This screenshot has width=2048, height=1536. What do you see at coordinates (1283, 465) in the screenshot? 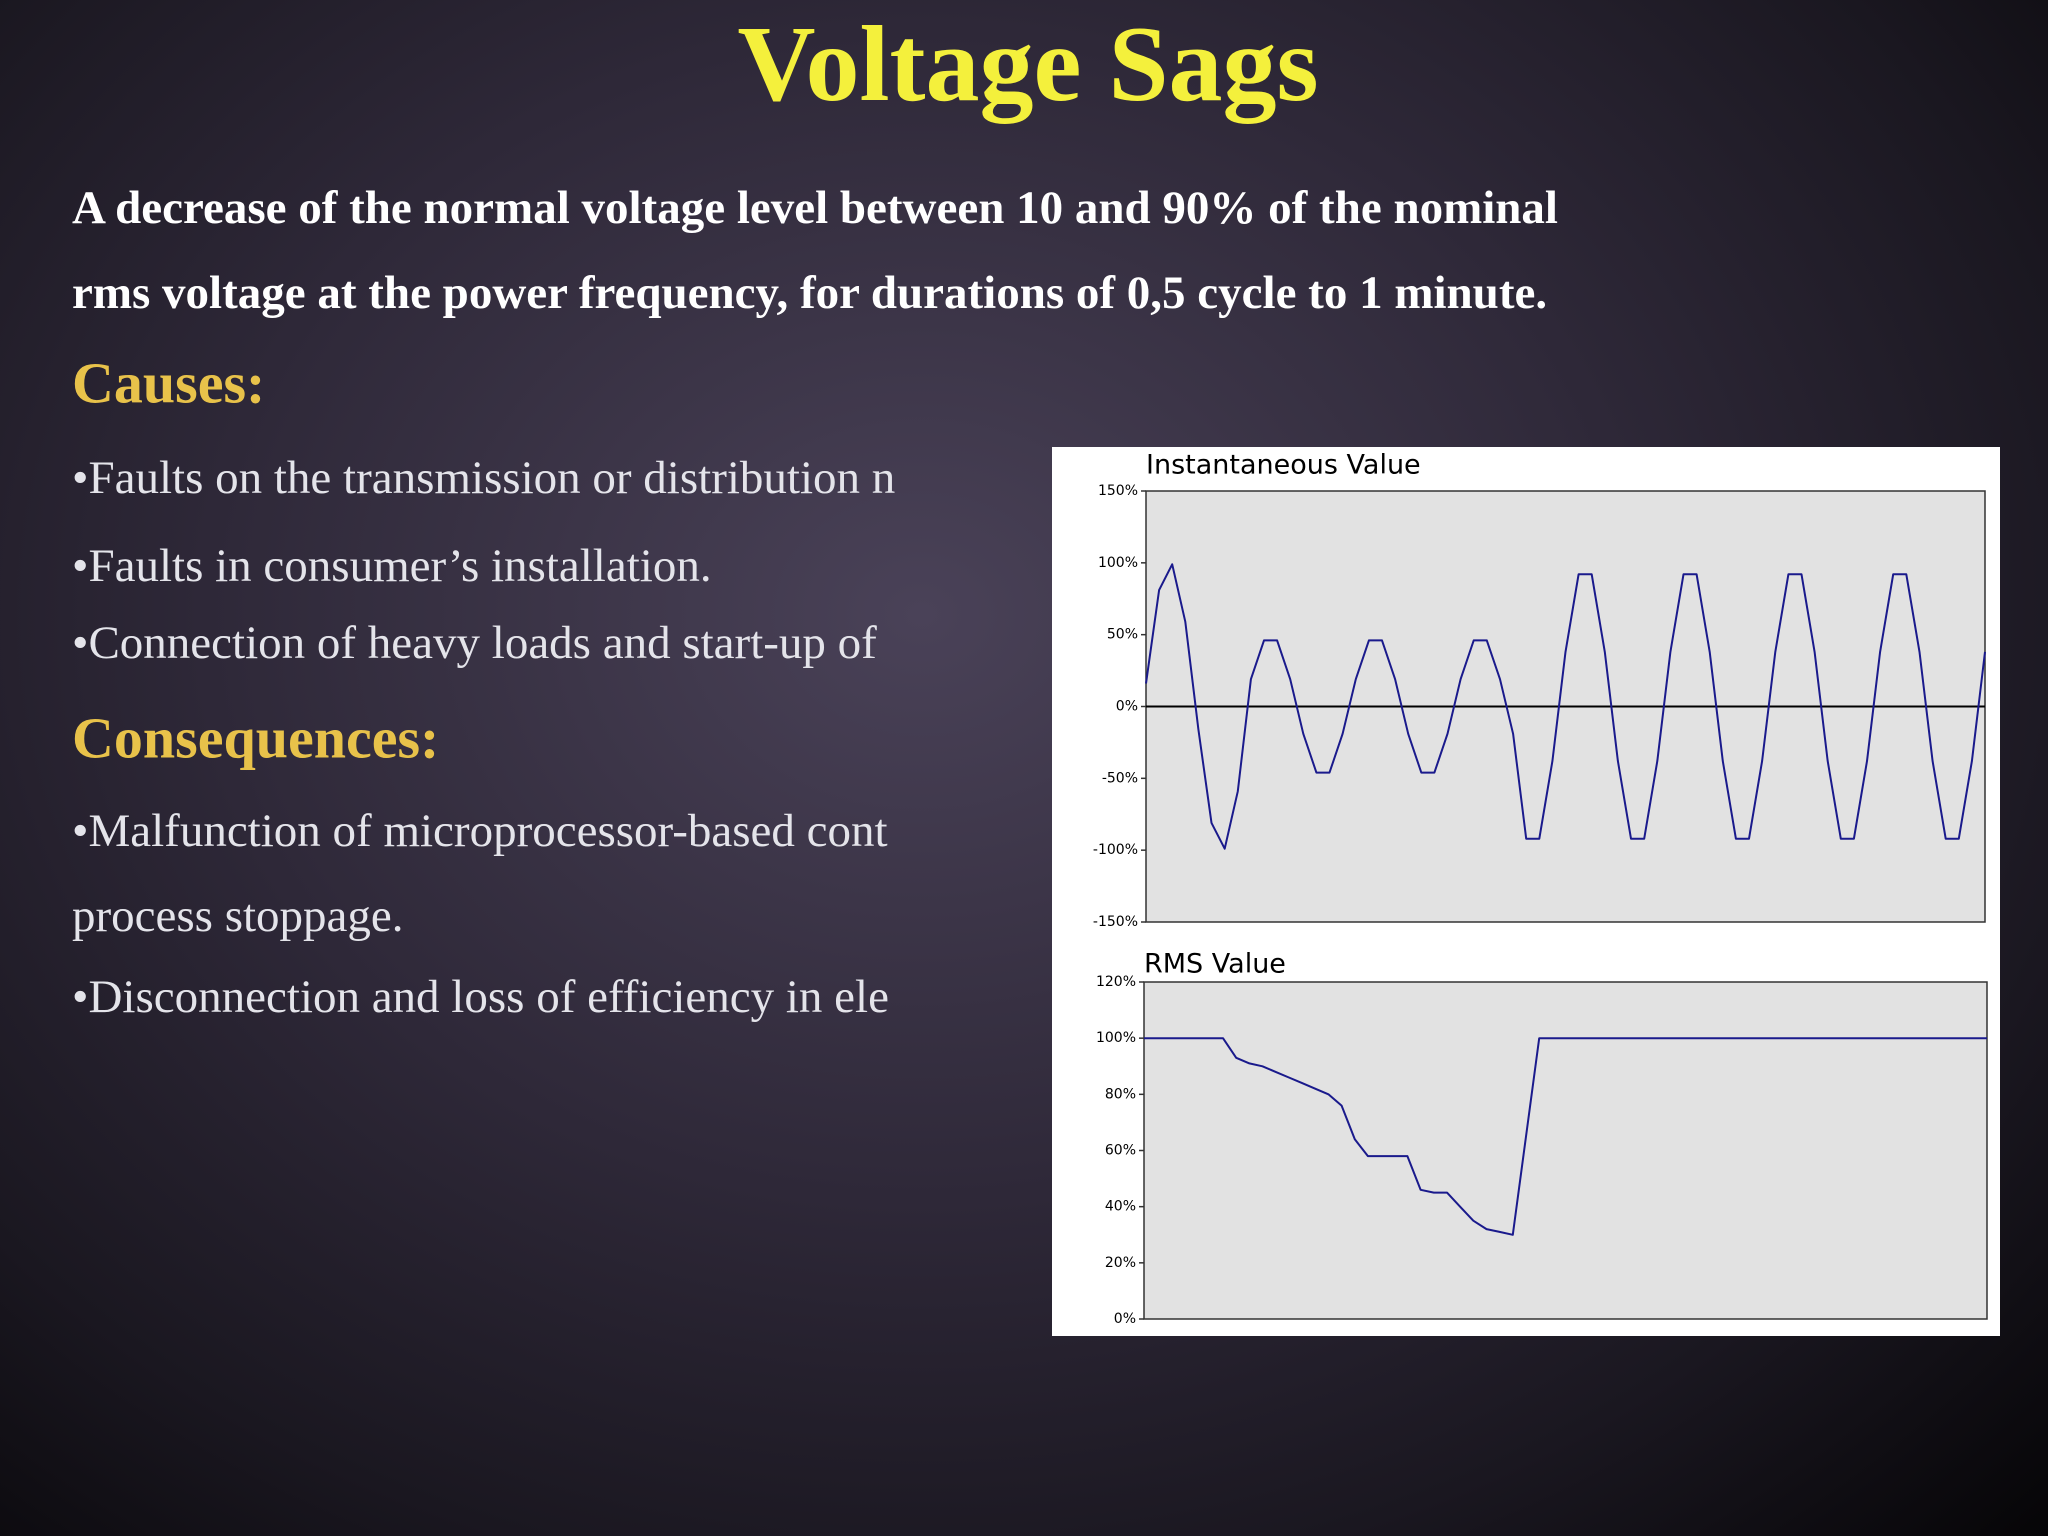
I see `chart-title: Instantaneous Value` at bounding box center [1283, 465].